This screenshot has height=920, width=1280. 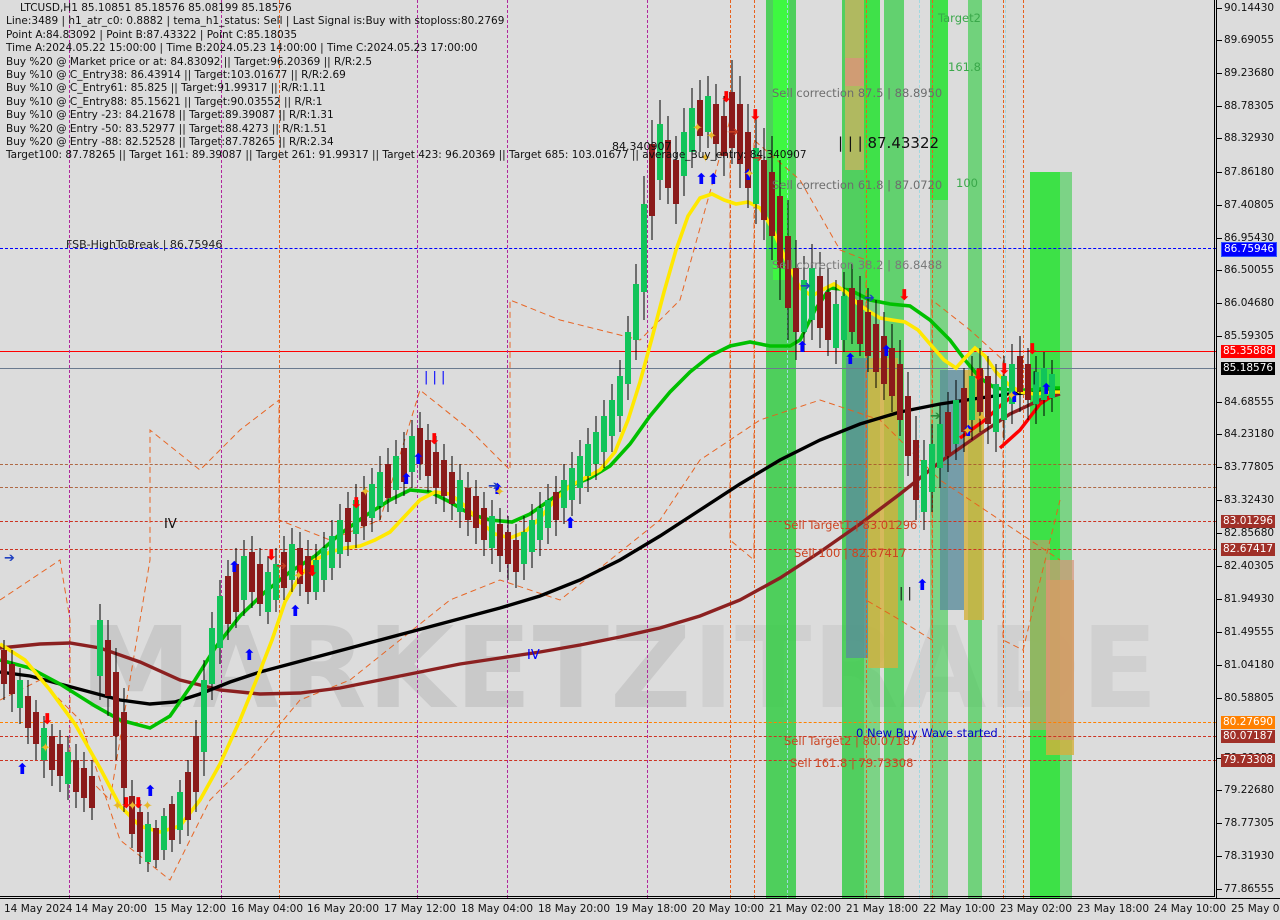 I want to click on label-wave-i: |, so click(x=1034, y=377).